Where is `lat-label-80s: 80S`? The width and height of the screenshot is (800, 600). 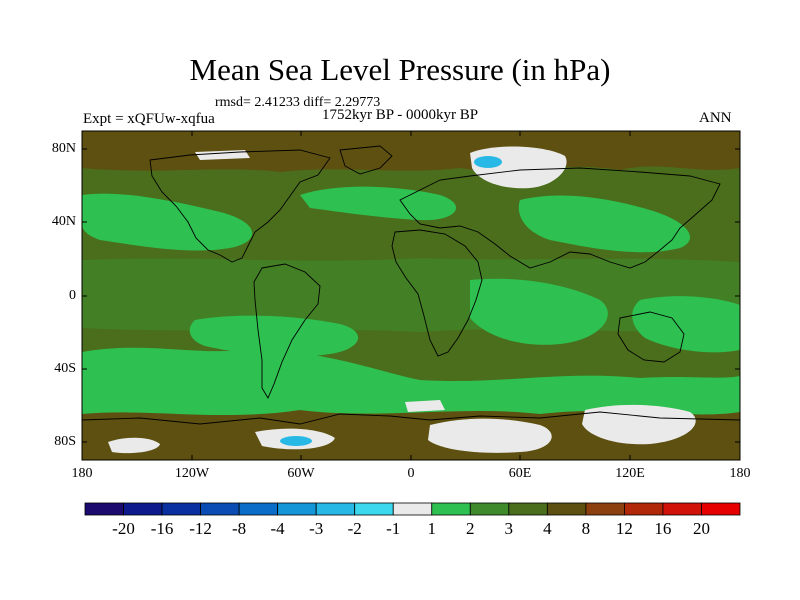
lat-label-80s: 80S is located at coordinates (65, 441).